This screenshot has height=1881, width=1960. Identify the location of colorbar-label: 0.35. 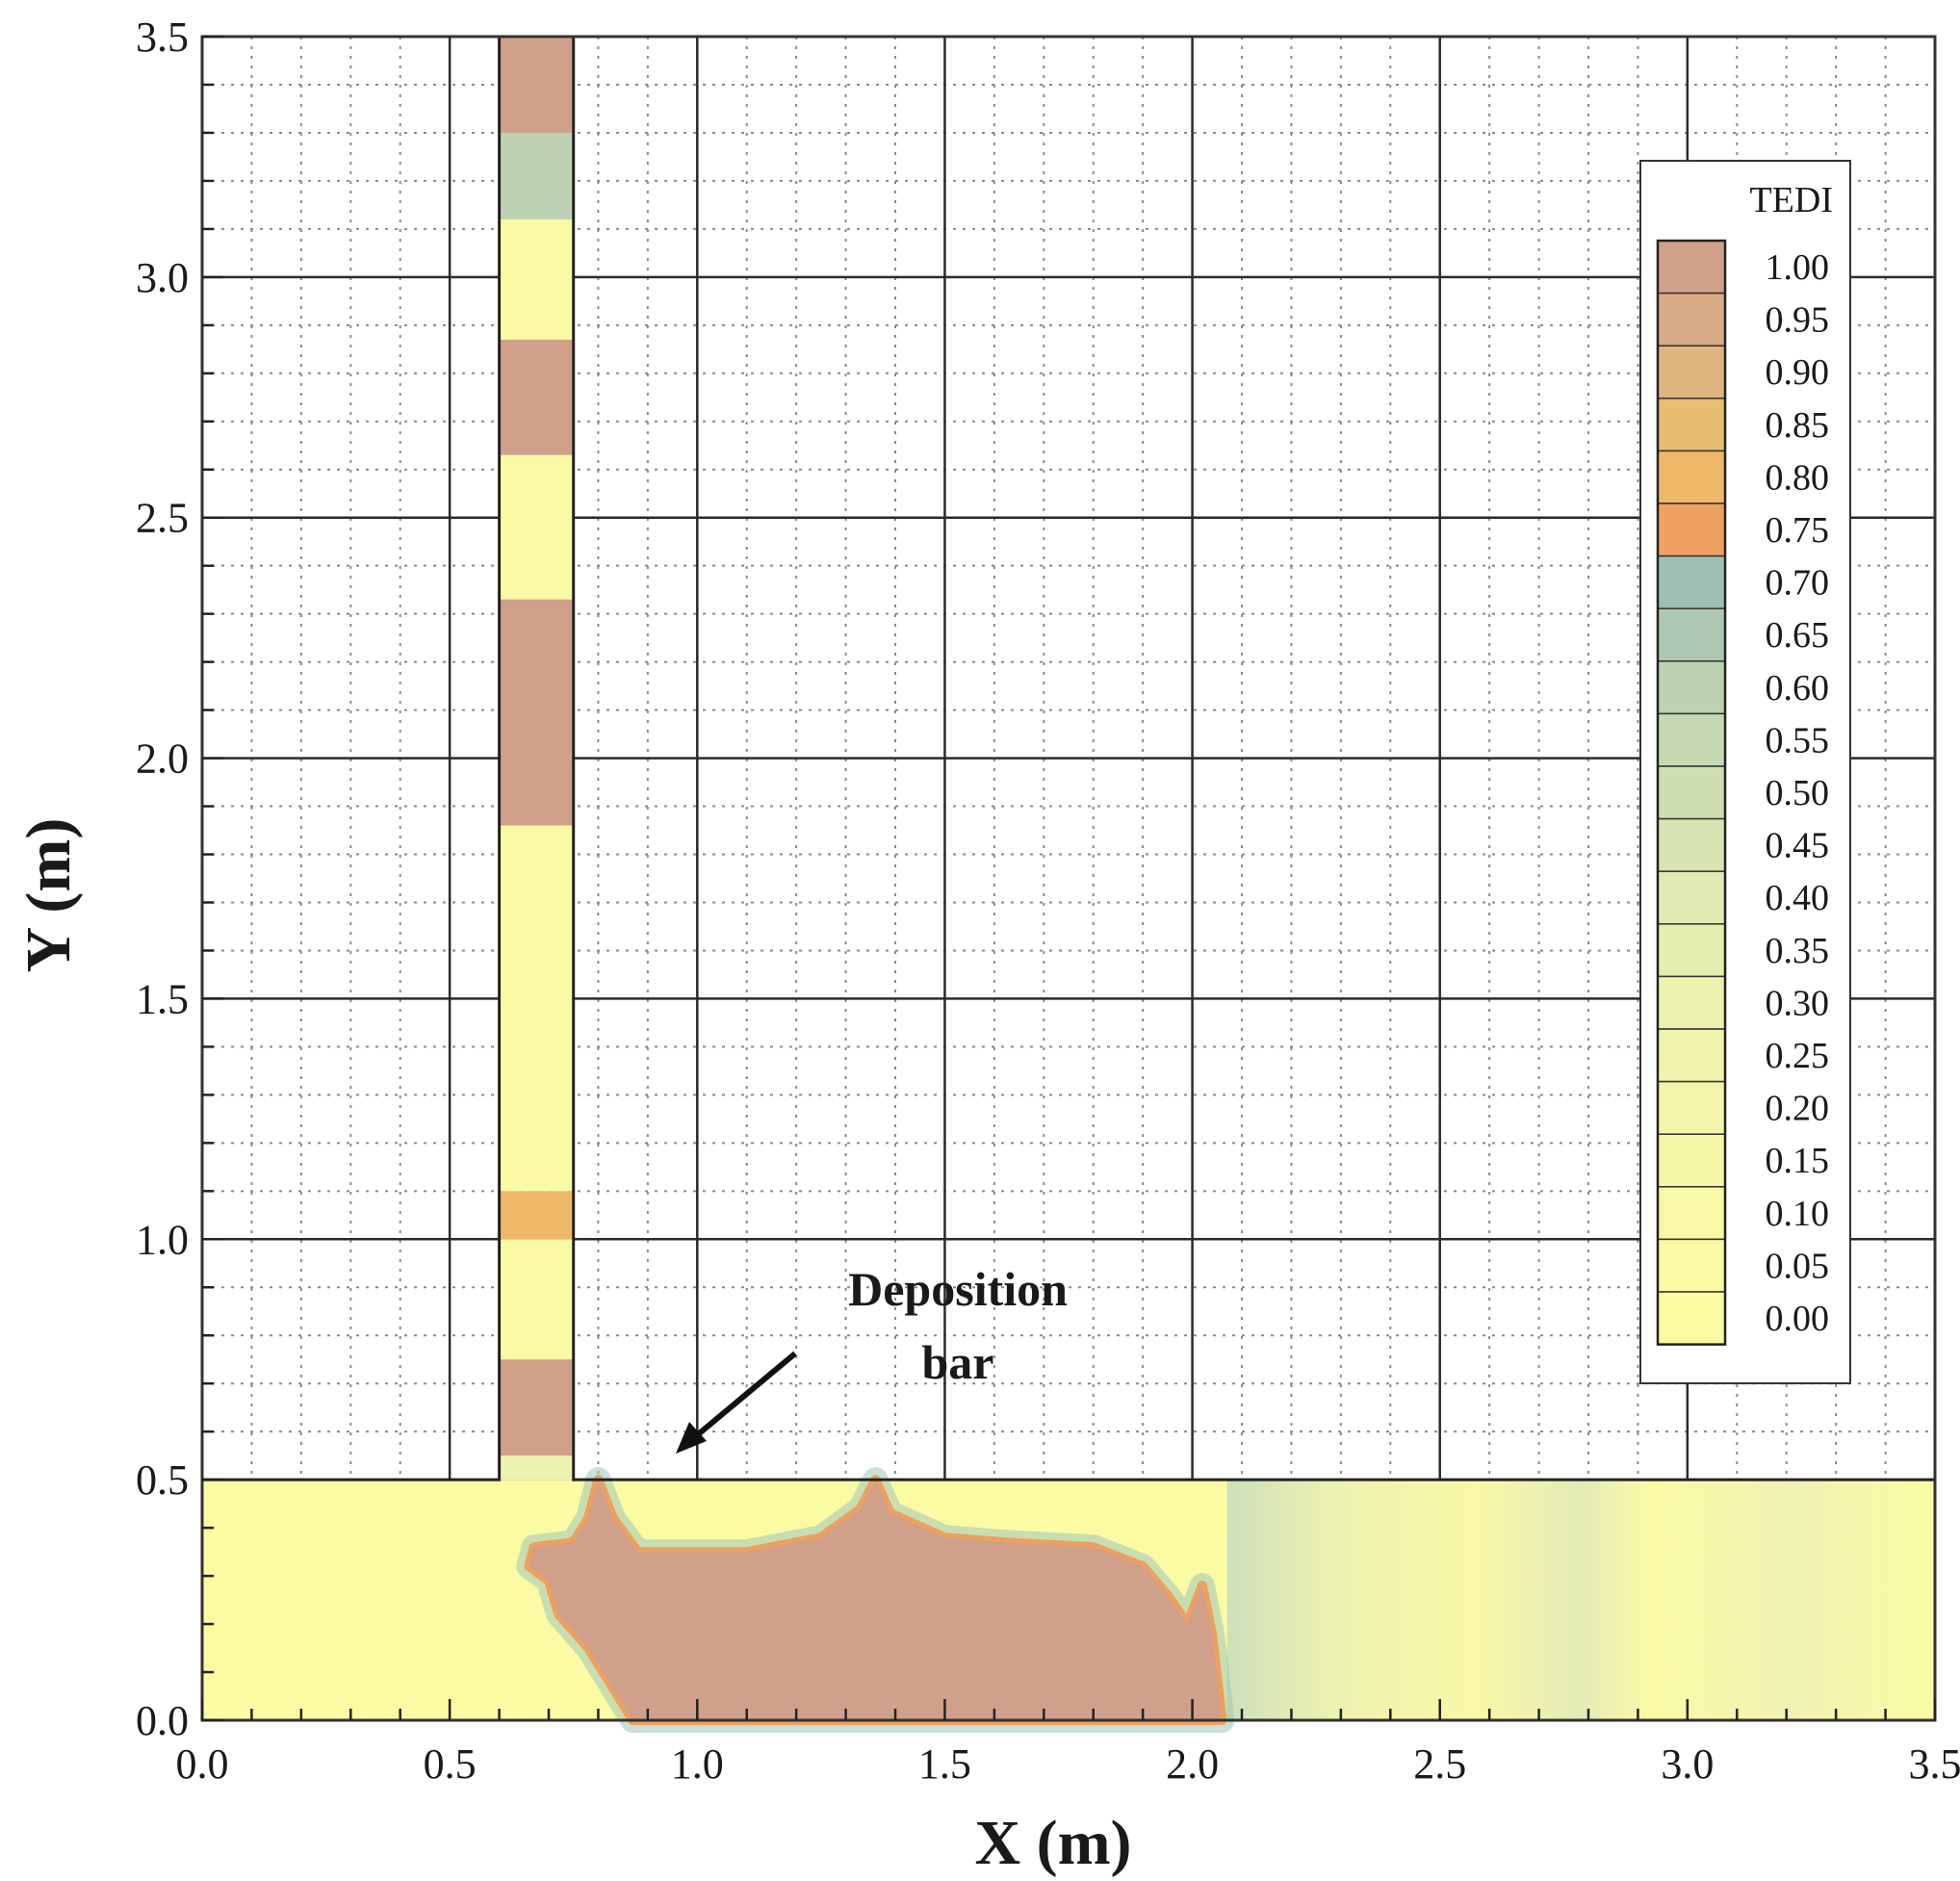
(1798, 951).